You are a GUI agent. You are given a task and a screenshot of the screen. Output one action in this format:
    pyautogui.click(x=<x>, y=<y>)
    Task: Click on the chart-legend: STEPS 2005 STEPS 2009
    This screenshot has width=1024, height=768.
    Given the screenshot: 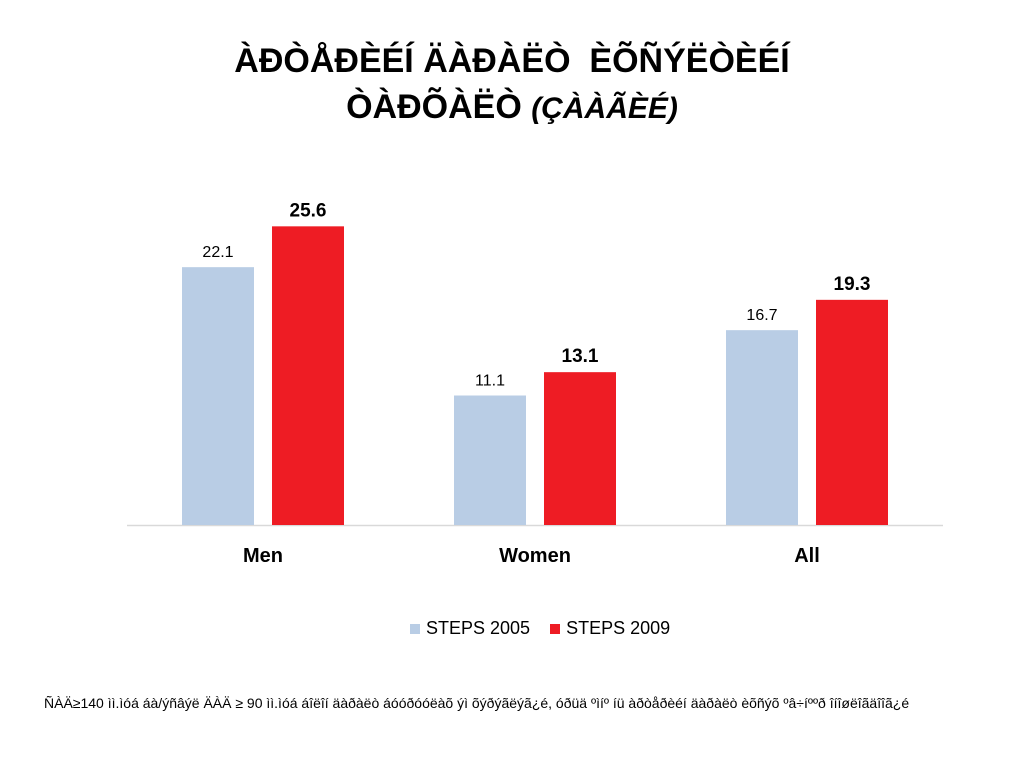 What is the action you would take?
    pyautogui.click(x=550, y=628)
    